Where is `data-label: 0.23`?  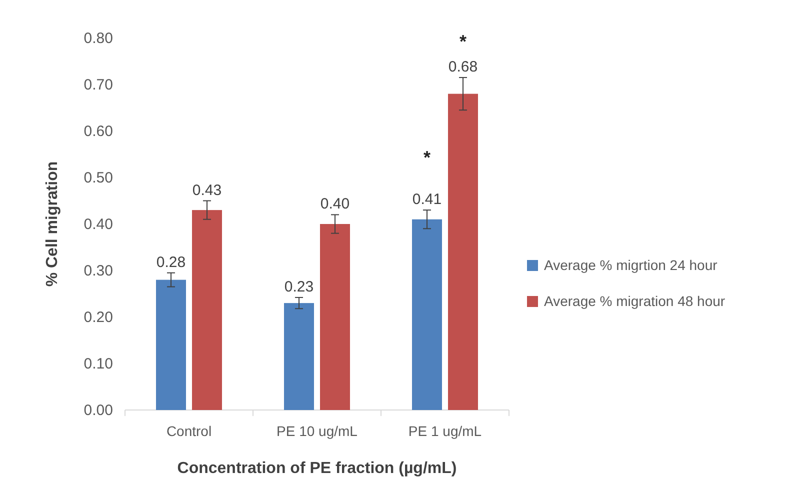
data-label: 0.23 is located at coordinates (299, 287).